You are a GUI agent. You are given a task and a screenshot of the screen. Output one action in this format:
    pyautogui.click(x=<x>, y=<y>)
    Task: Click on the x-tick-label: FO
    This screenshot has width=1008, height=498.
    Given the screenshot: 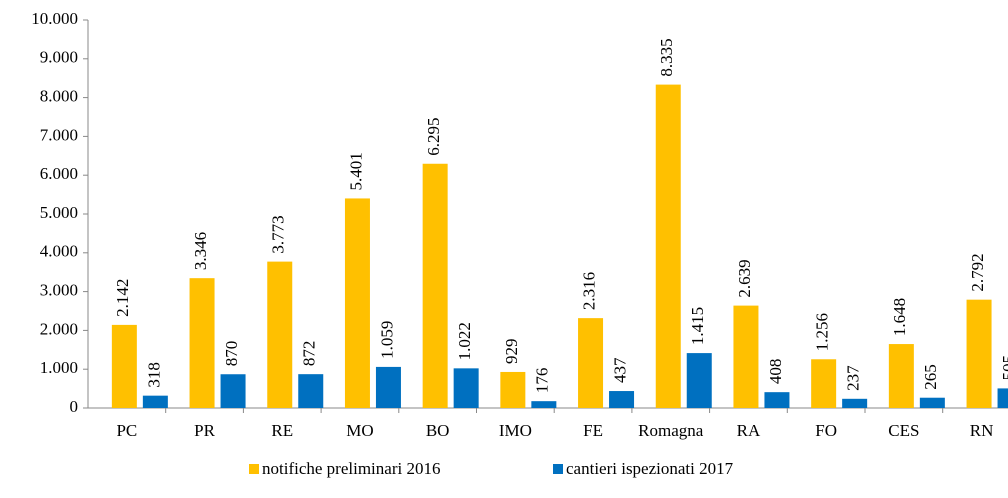 What is the action you would take?
    pyautogui.click(x=826, y=430)
    